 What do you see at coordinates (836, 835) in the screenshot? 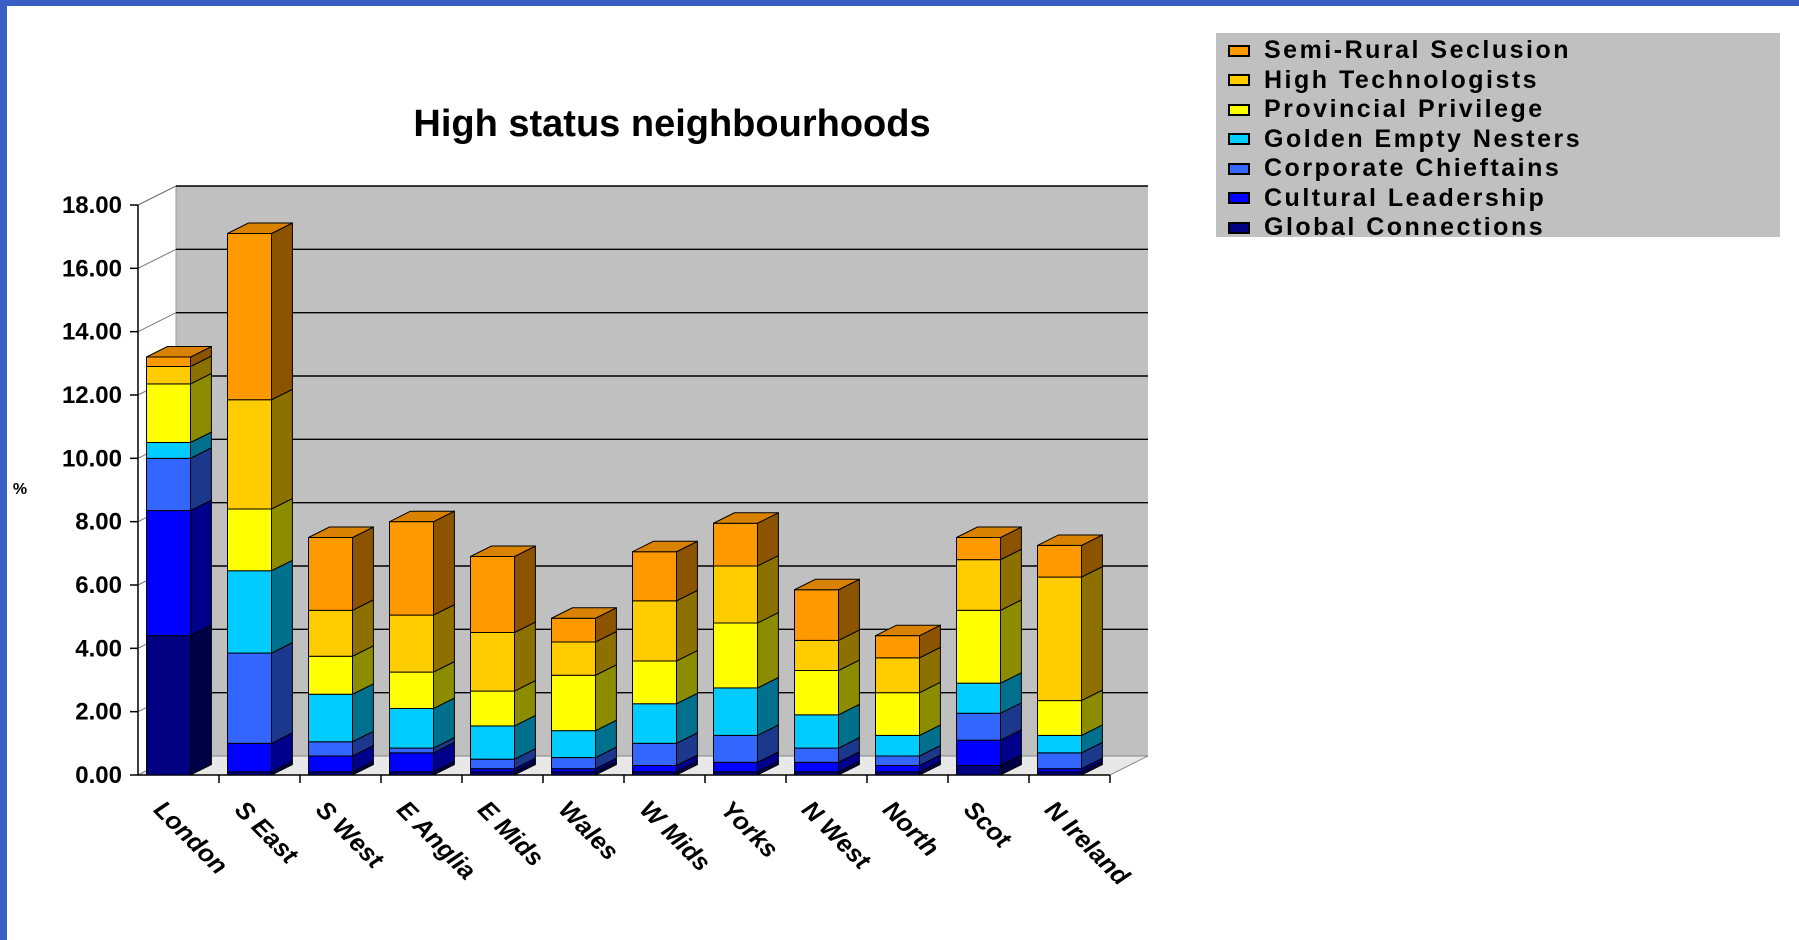
I see `x-tick-label: N West` at bounding box center [836, 835].